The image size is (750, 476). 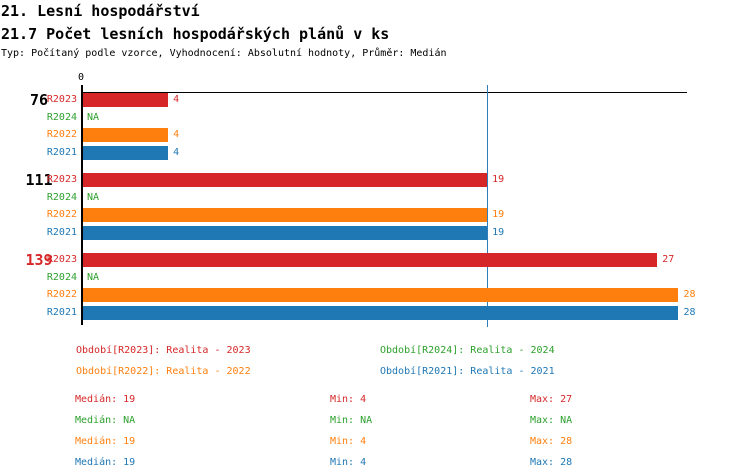 What do you see at coordinates (39, 180) in the screenshot?
I see `group-label: 111` at bounding box center [39, 180].